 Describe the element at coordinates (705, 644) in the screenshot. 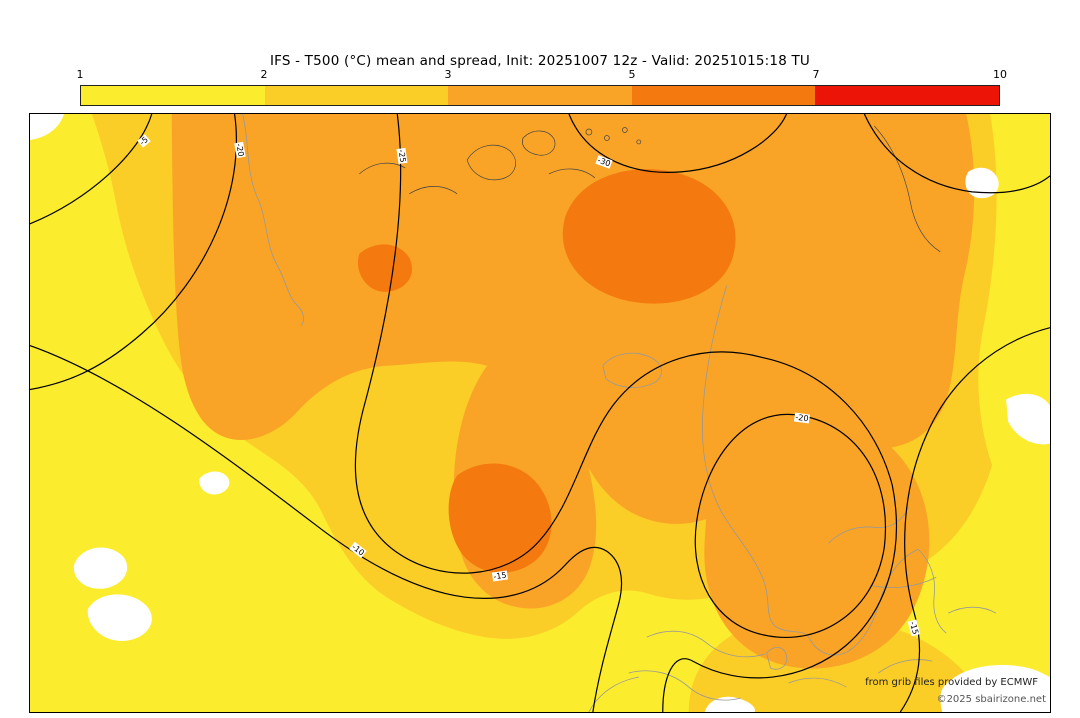

I see `coastline-north-sea` at that location.